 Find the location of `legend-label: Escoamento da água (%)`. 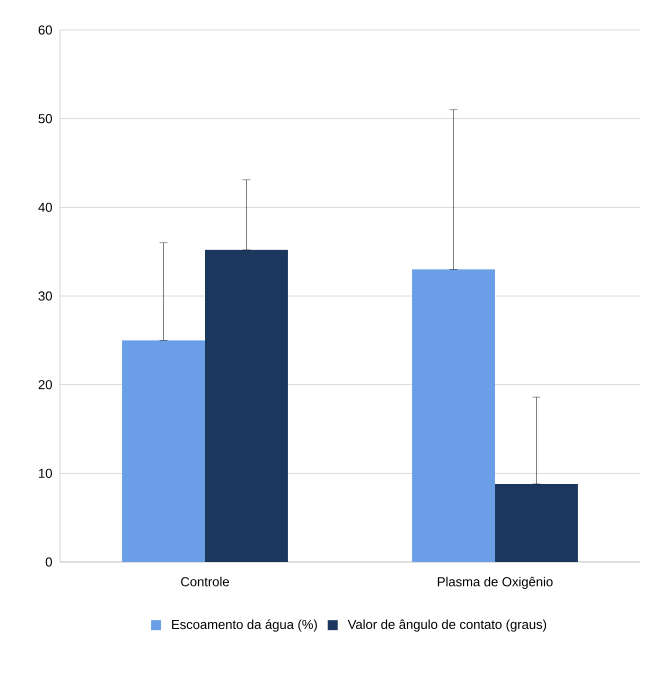

legend-label: Escoamento da água (%) is located at coordinates (244, 625).